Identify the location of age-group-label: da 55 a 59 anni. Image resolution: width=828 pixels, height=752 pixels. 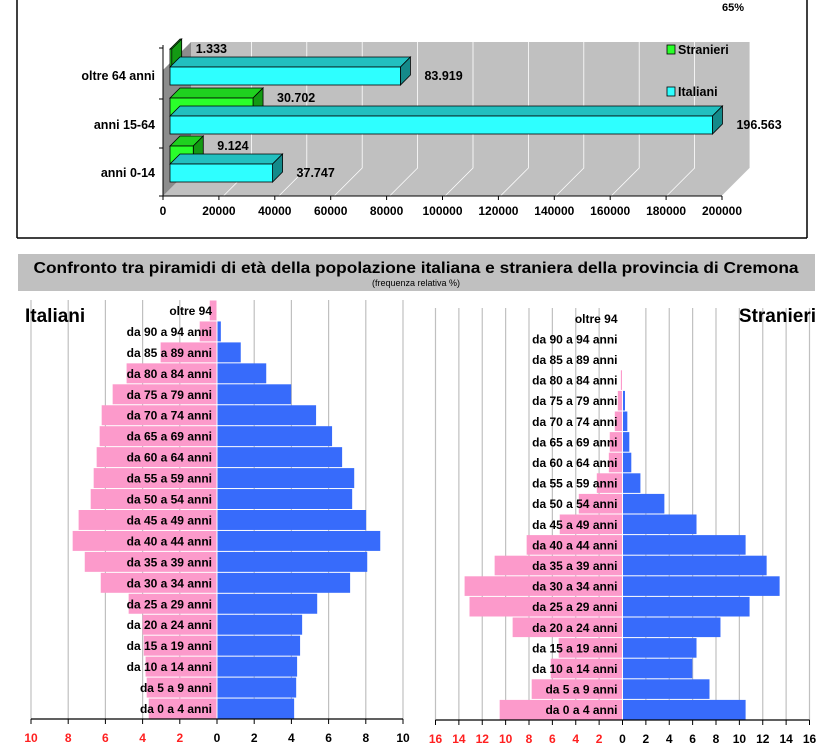
(574, 484).